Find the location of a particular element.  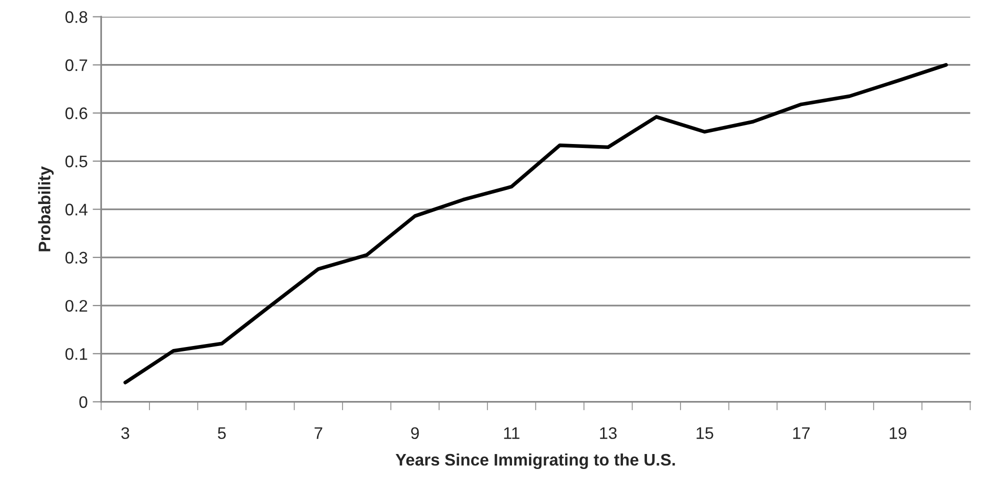

y-tick-label: 0.6 is located at coordinates (76, 113).